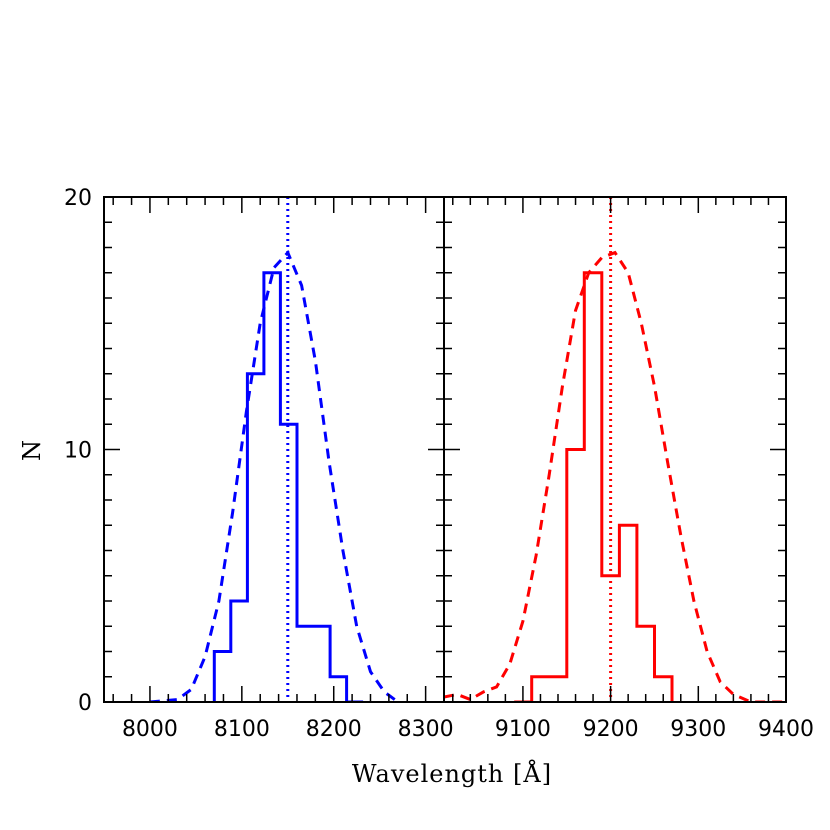 This screenshot has width=830, height=830. What do you see at coordinates (426, 729) in the screenshot?
I see `x-tick-label: 8300` at bounding box center [426, 729].